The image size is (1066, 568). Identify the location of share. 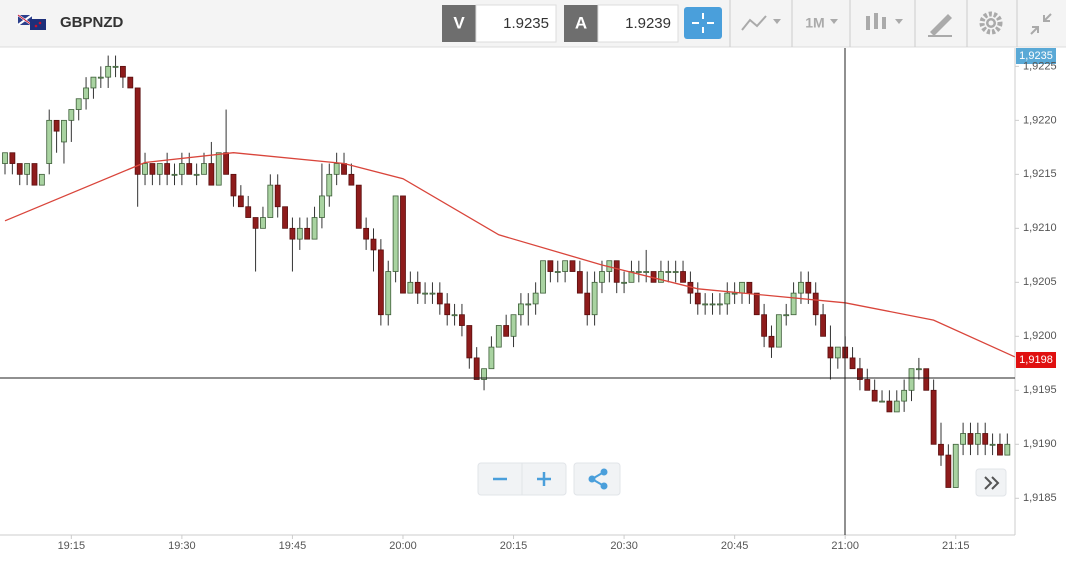
(598, 479).